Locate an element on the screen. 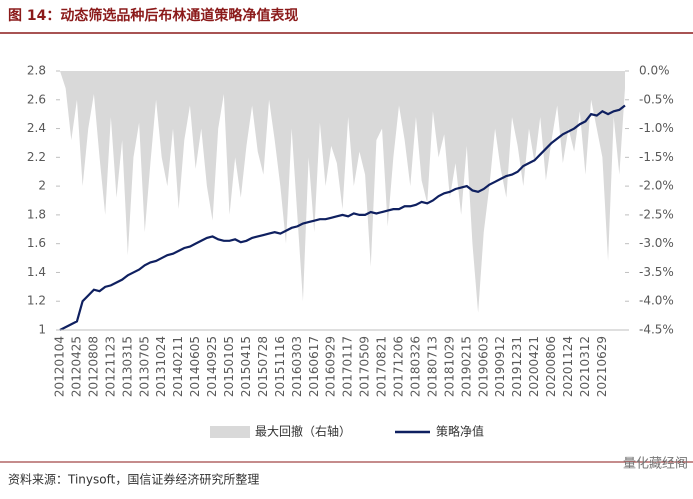 The height and width of the screenshot is (499, 693). x-tick-label: 20201124 is located at coordinates (568, 366).